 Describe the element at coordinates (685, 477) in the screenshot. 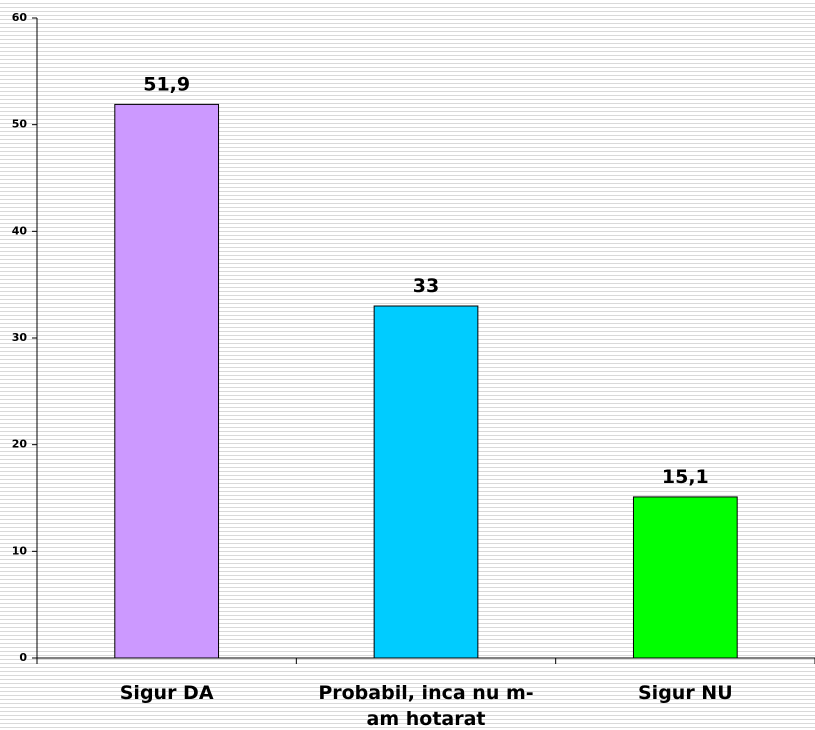

I see `value-label: 15,1` at that location.